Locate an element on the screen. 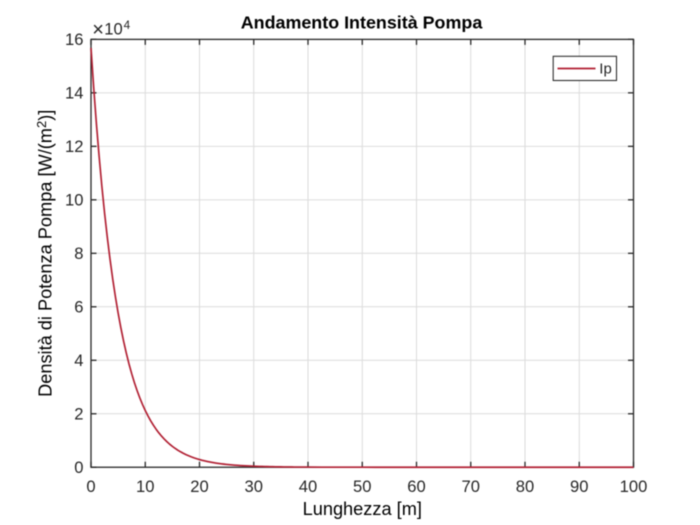 Image resolution: width=700 pixels, height=525 pixels. svg-text: 12 is located at coordinates (74, 146).